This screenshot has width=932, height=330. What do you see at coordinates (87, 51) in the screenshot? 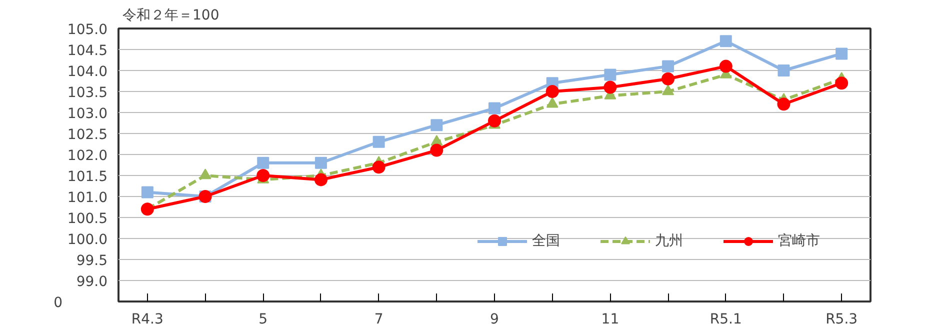
I see `y-tick-label: 104.5` at bounding box center [87, 51].